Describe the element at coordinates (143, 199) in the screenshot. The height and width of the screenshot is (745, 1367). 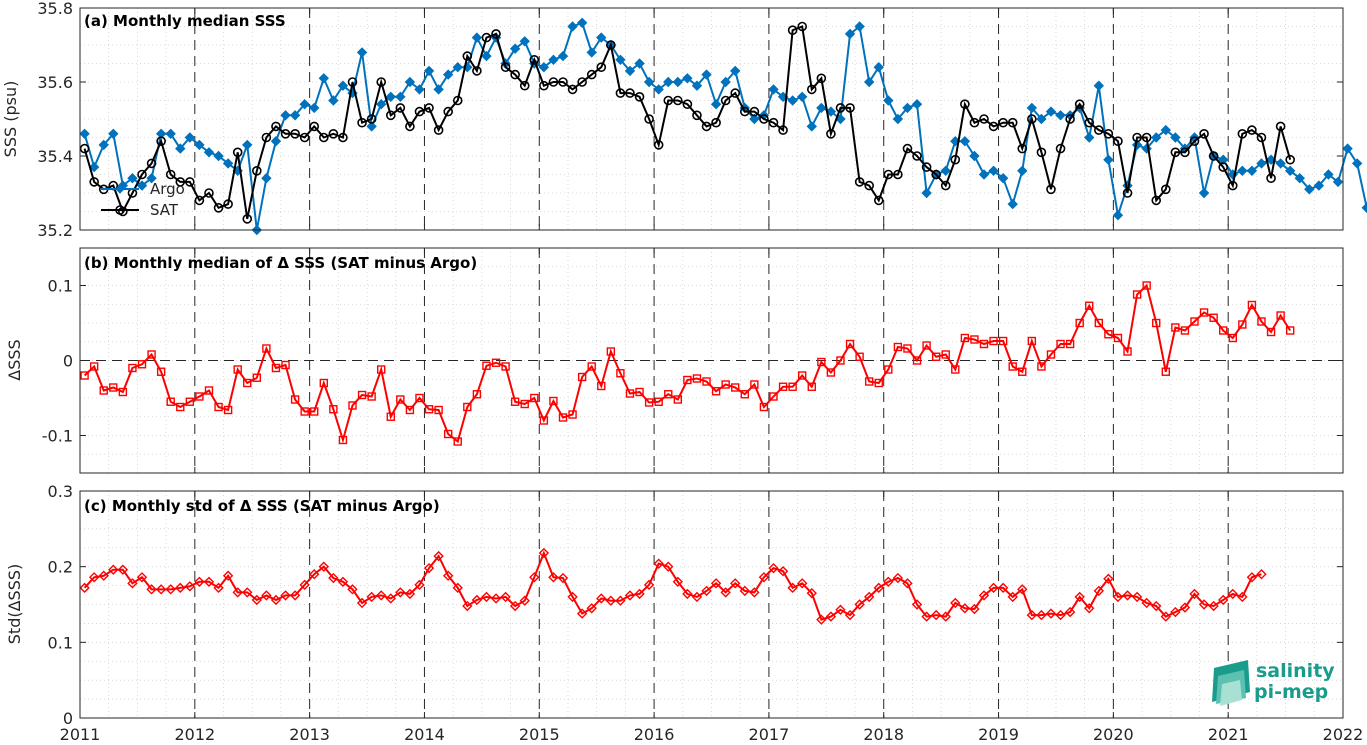
I see `legend: Argo SAT` at that location.